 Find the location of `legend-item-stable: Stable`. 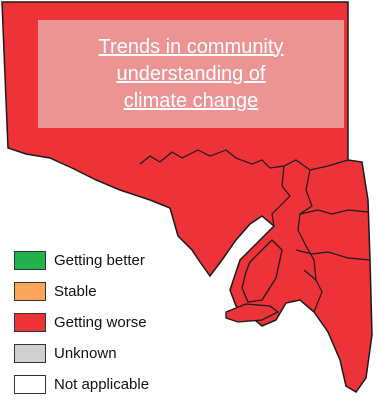

legend-item-stable: Stable is located at coordinates (81, 291).